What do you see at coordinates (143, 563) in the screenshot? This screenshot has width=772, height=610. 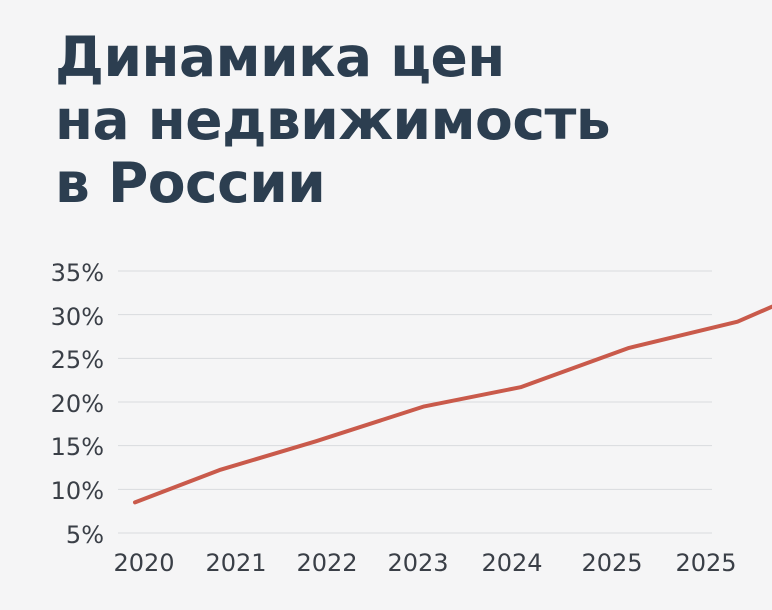 I see `x-tick-label: 2020` at bounding box center [143, 563].